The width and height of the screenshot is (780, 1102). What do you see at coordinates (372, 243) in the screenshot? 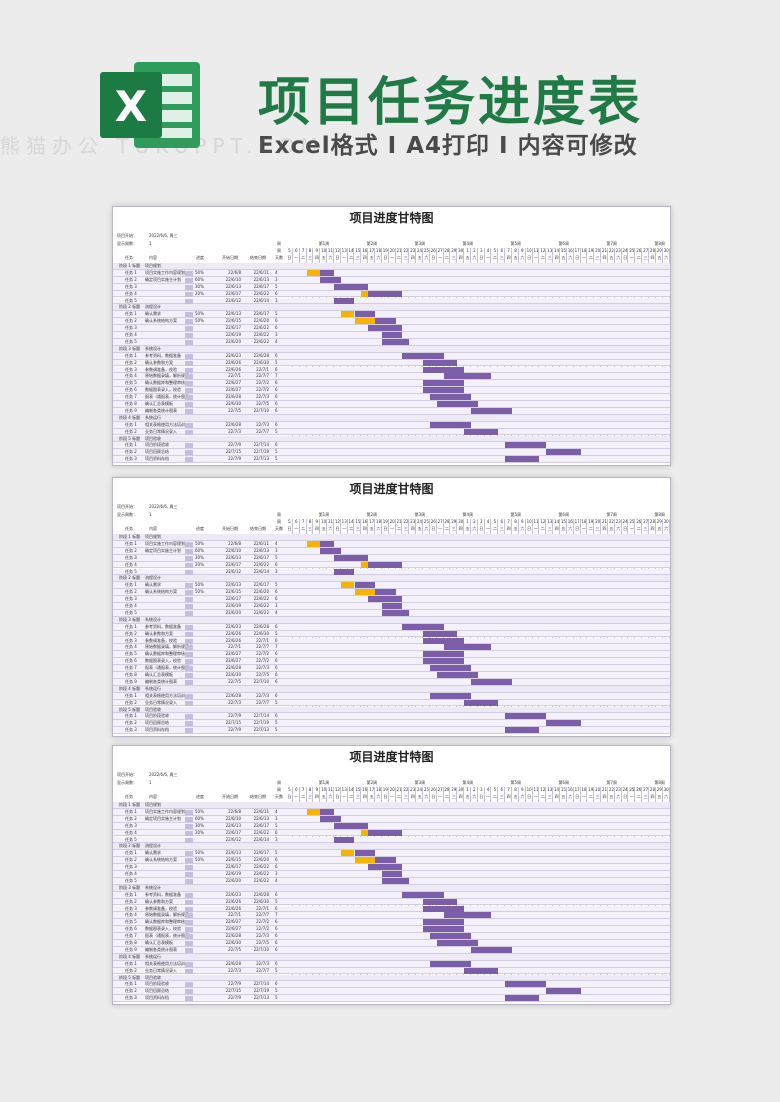
I see `week-label: 第2周` at bounding box center [372, 243].